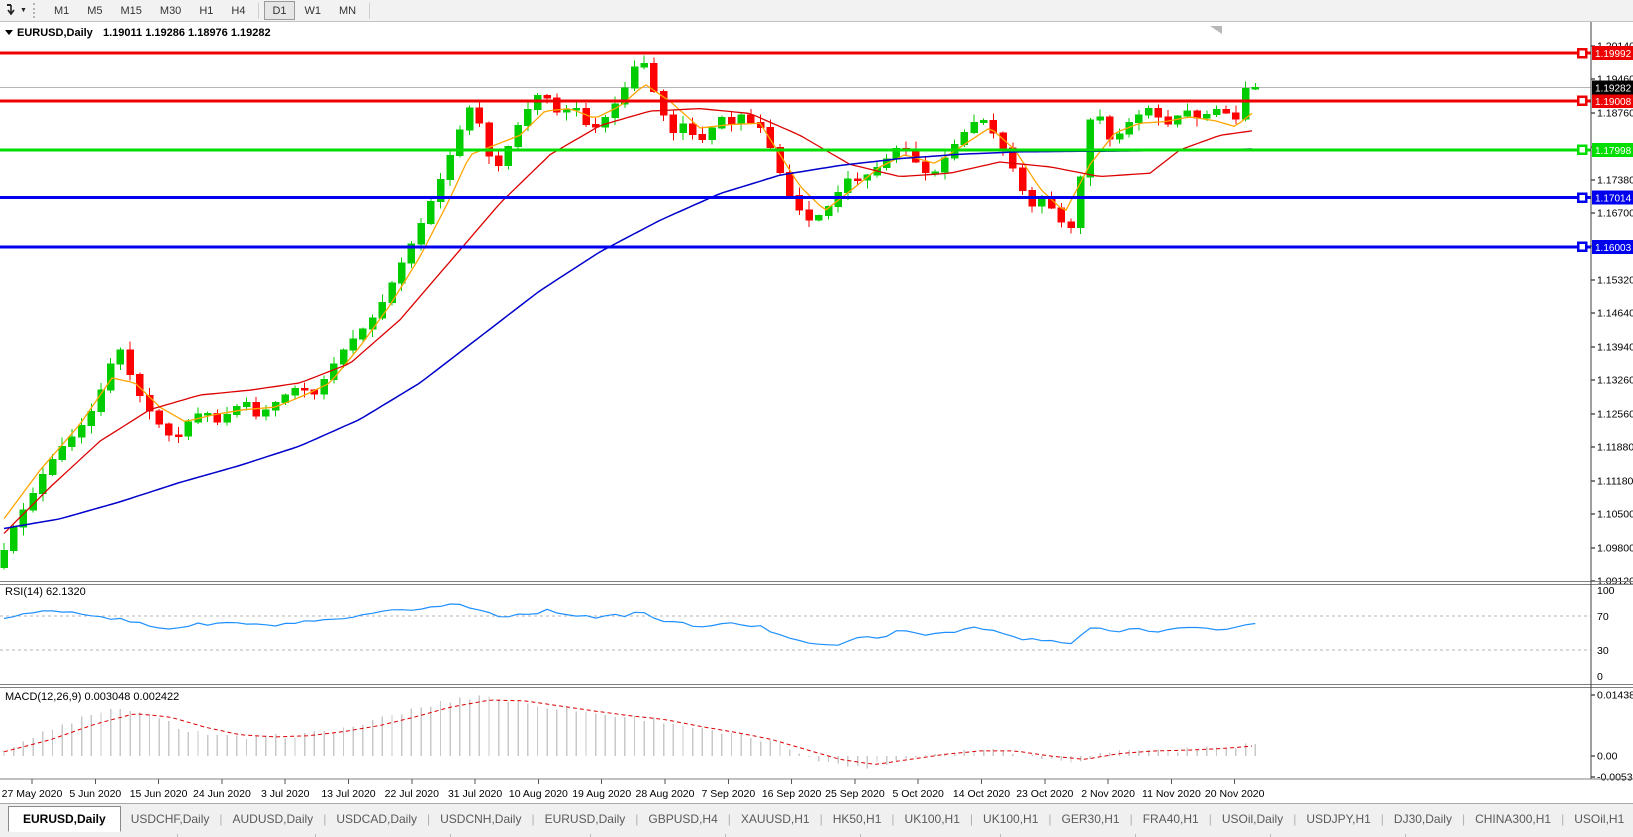 This screenshot has width=1633, height=837. I want to click on chart-cursor-icon, so click(12, 11).